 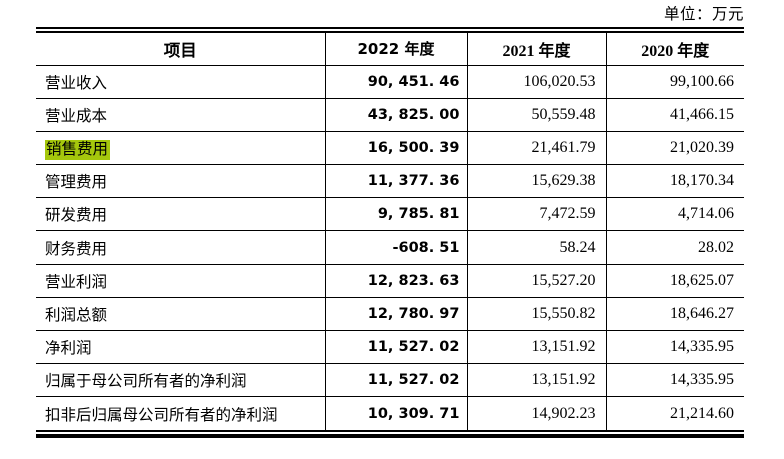 I want to click on row-label: 营业成本, so click(x=76, y=116).